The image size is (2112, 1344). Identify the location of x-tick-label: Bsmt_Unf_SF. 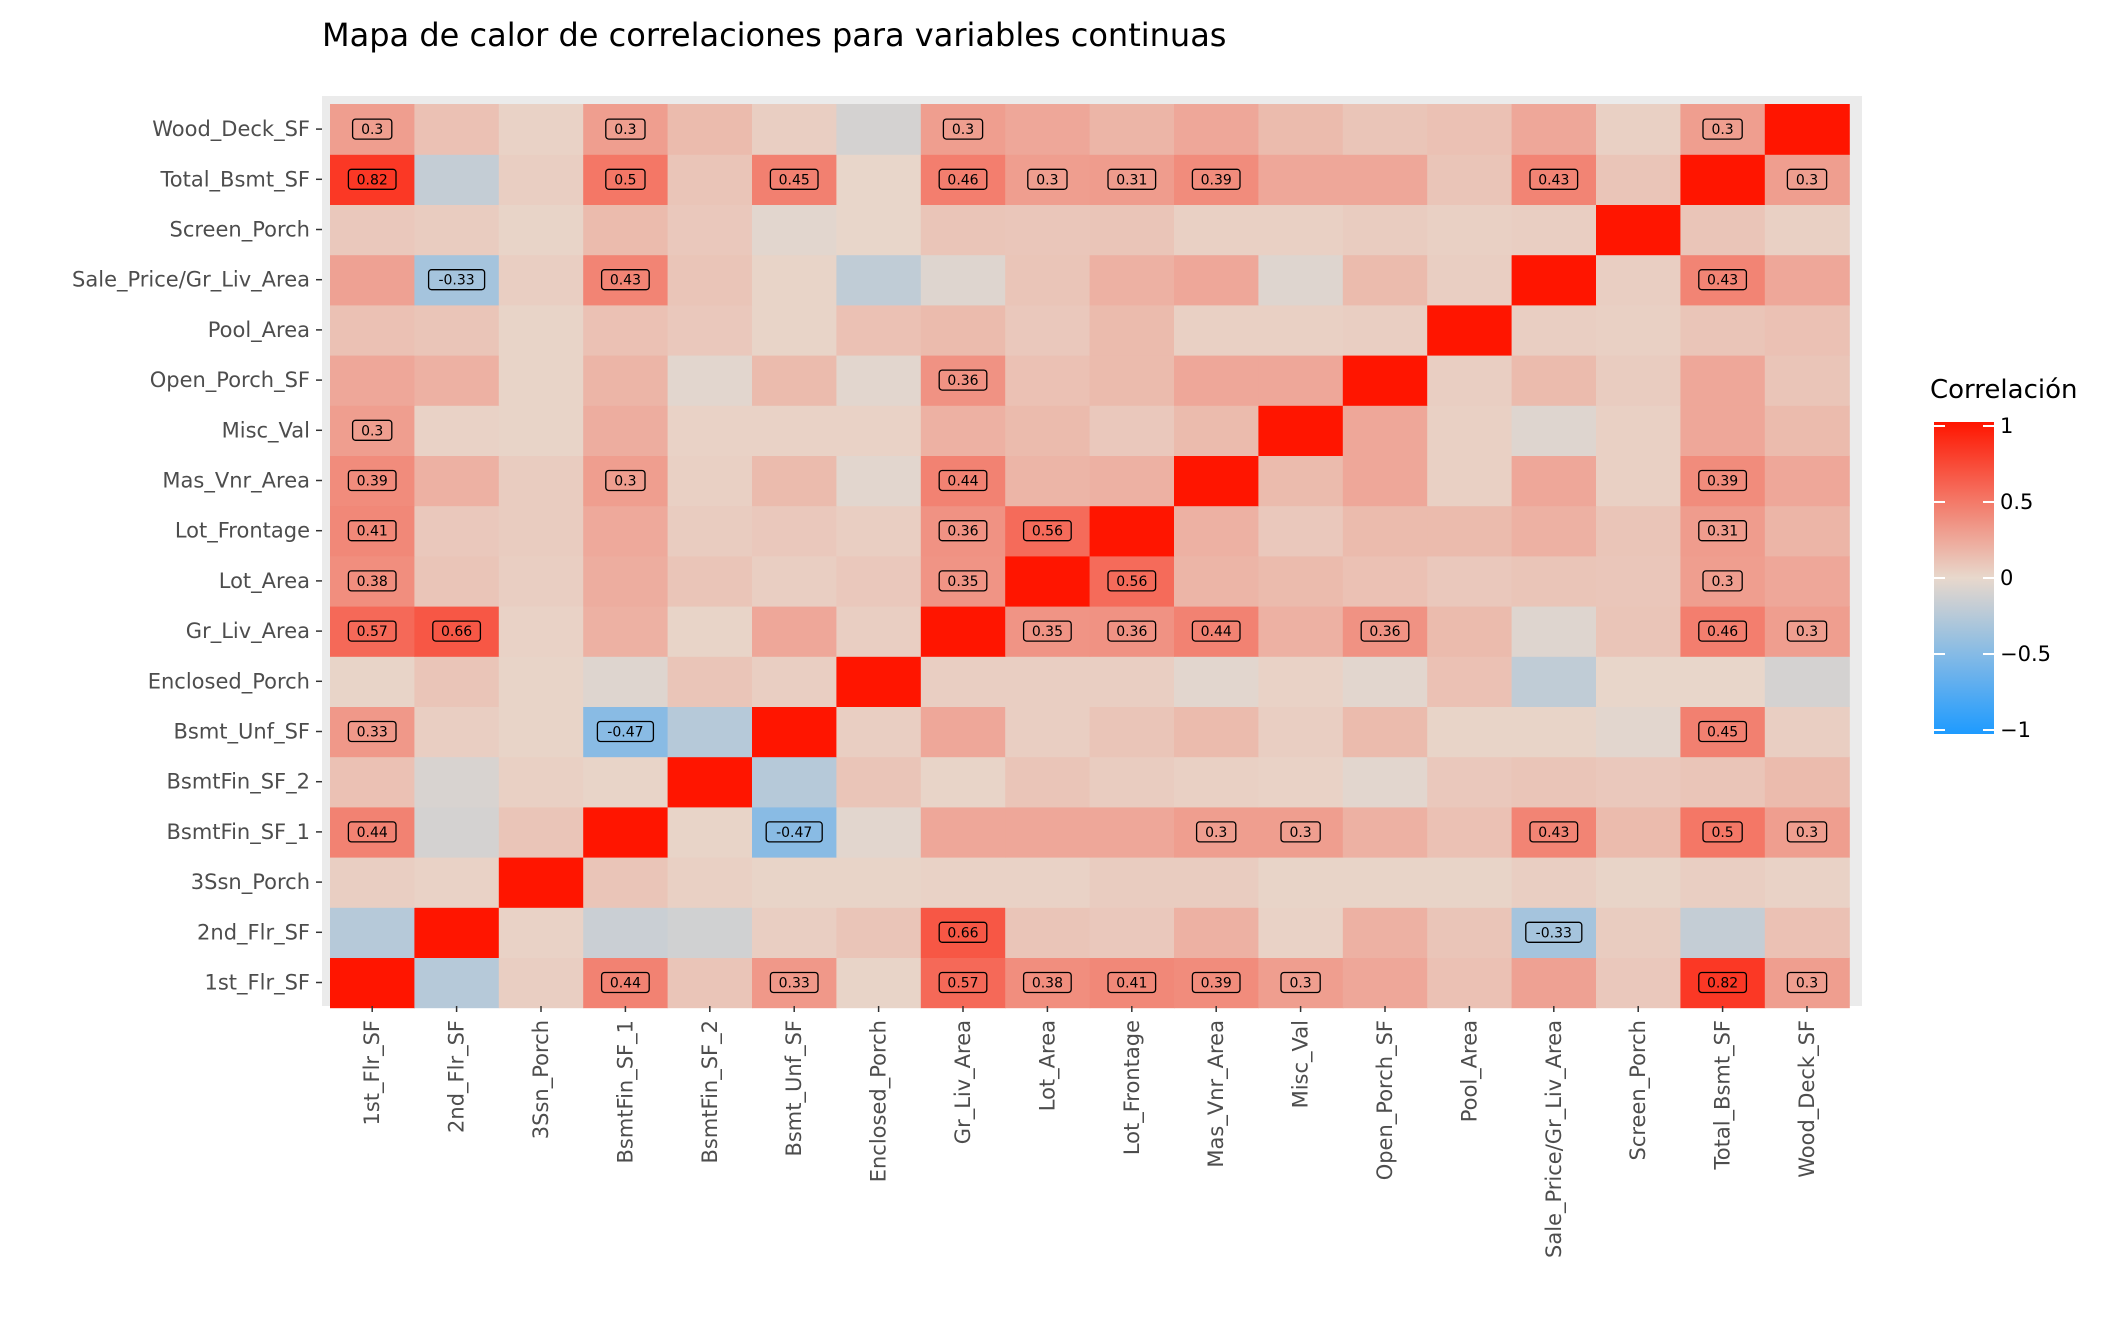
(794, 1088).